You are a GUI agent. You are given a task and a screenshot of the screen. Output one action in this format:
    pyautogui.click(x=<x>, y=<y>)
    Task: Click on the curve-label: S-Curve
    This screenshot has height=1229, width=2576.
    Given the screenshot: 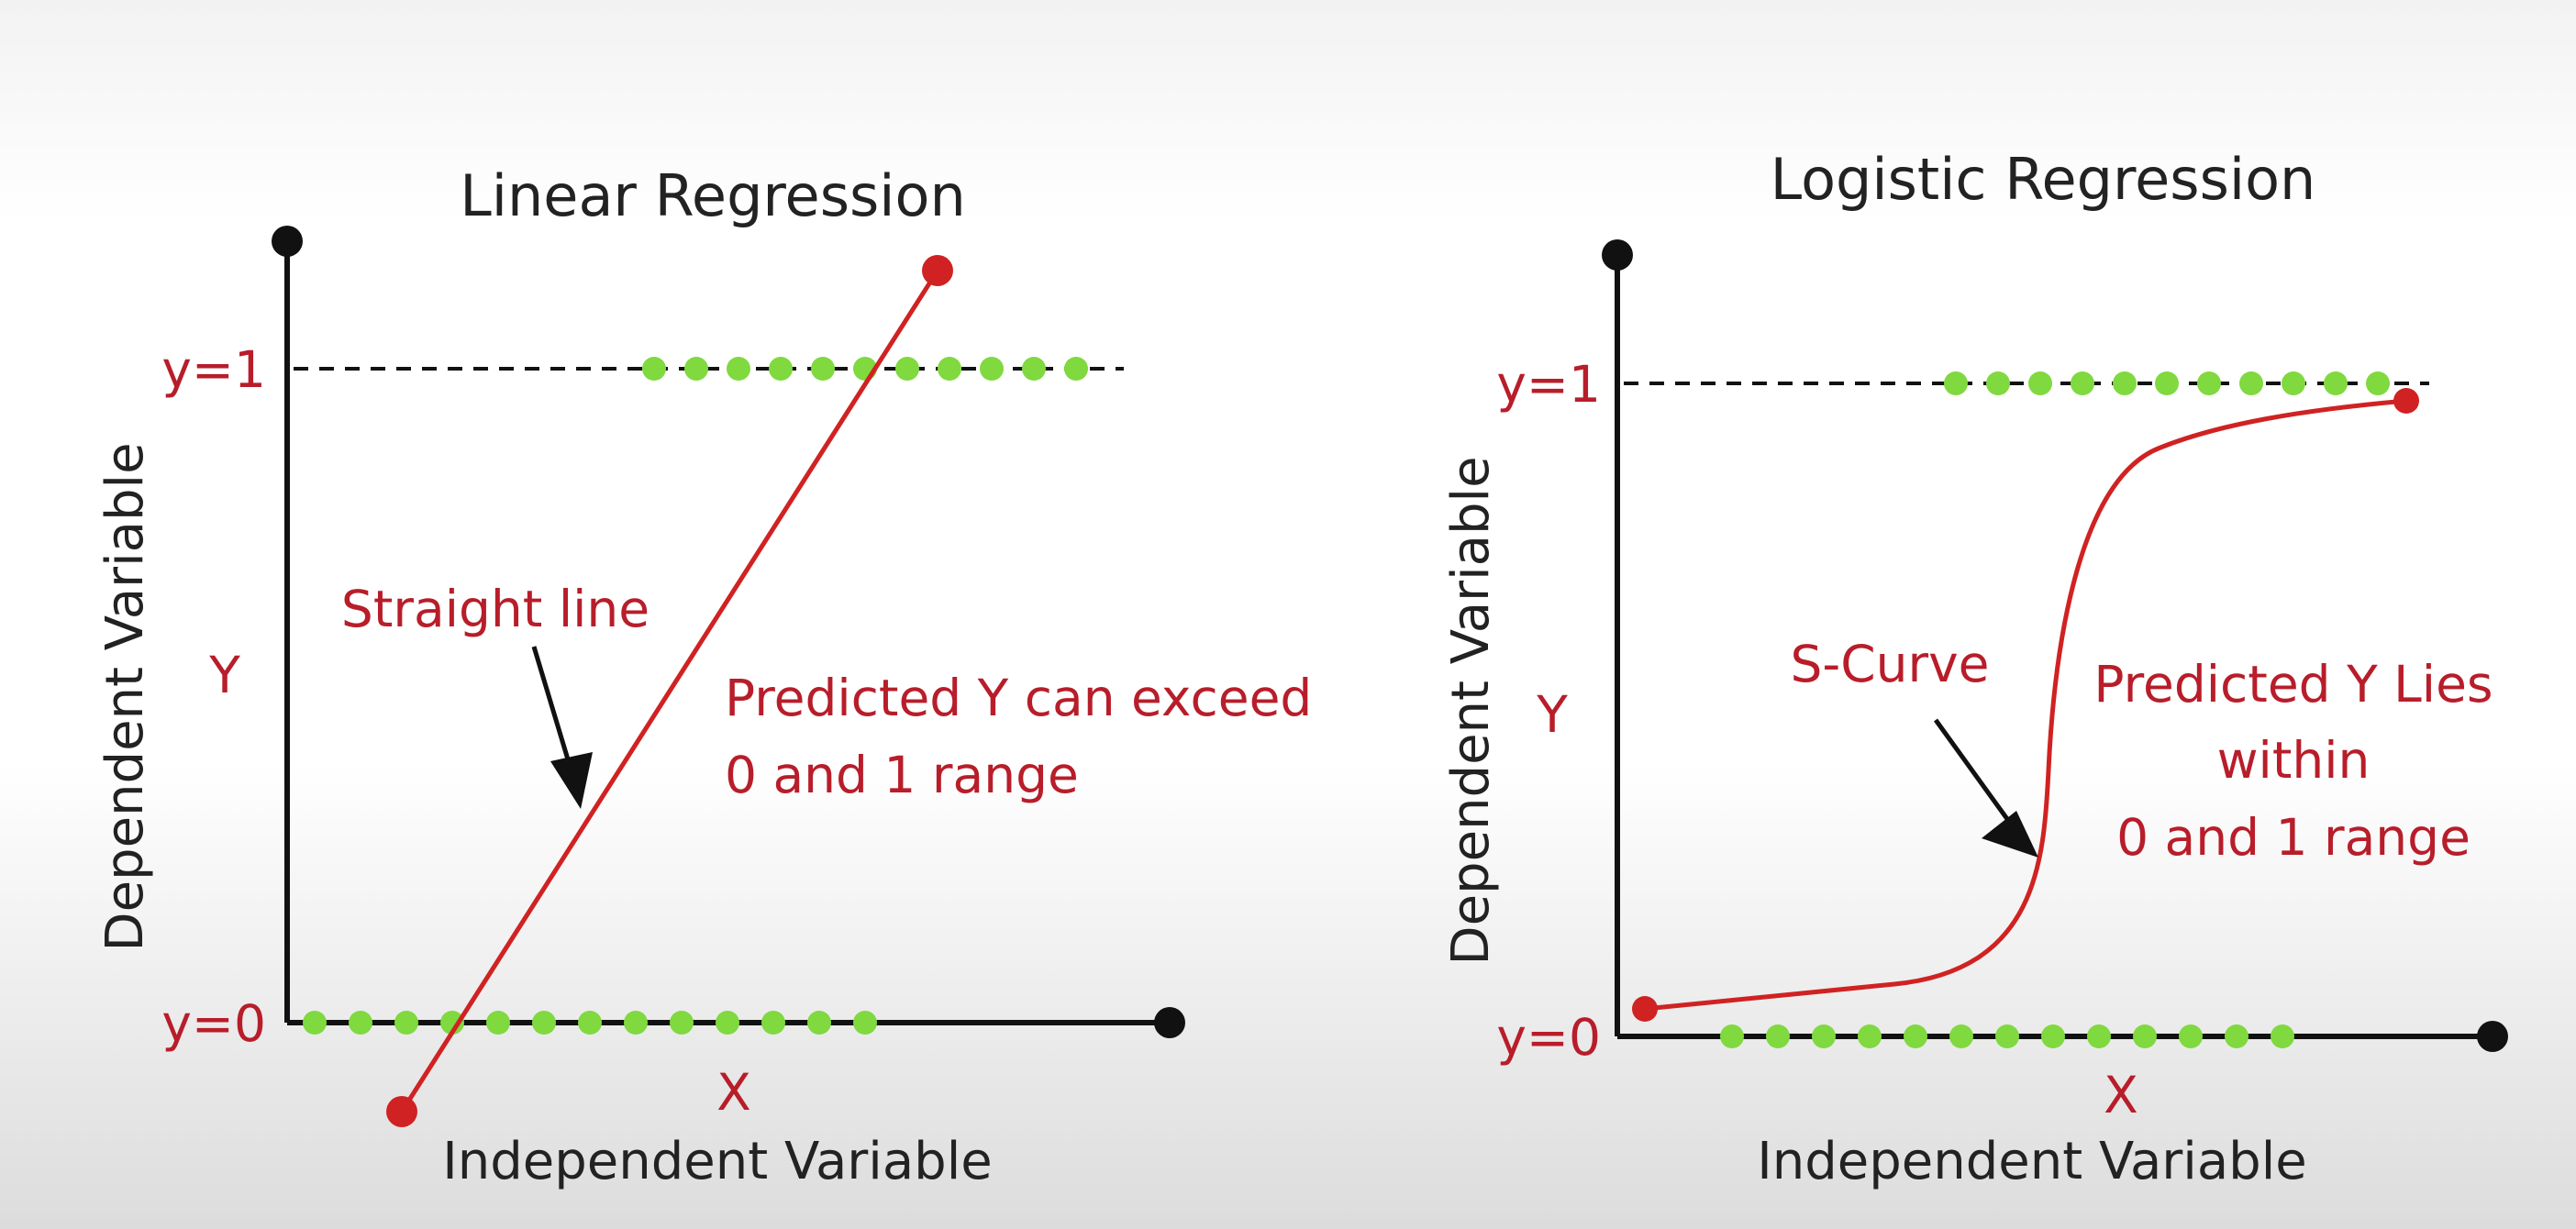 What is the action you would take?
    pyautogui.click(x=1889, y=664)
    